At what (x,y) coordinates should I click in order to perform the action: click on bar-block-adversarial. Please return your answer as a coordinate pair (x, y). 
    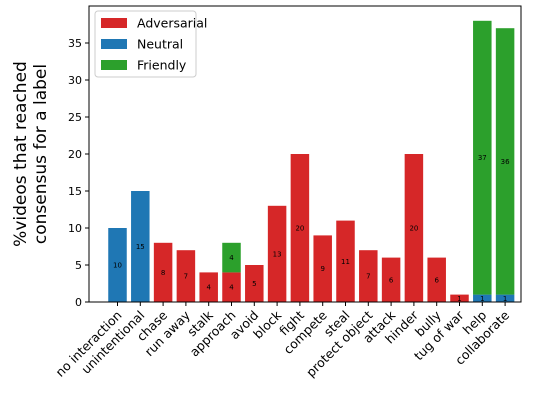
    Looking at the image, I should click on (277, 253).